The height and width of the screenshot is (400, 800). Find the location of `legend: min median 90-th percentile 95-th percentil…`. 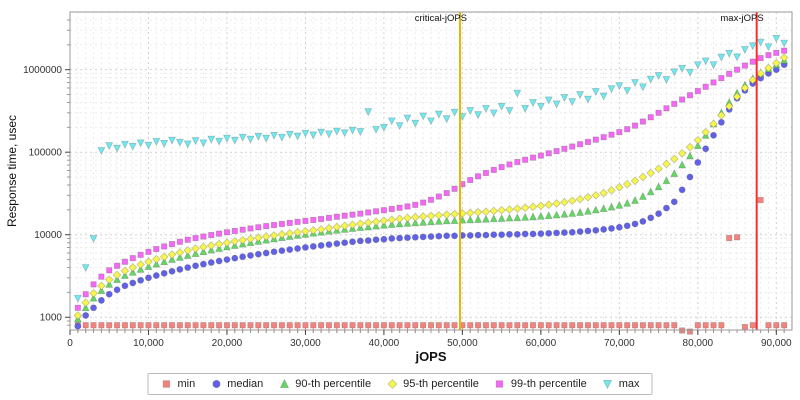

legend: min median 90-th percentile 95-th percentil… is located at coordinates (400, 384).